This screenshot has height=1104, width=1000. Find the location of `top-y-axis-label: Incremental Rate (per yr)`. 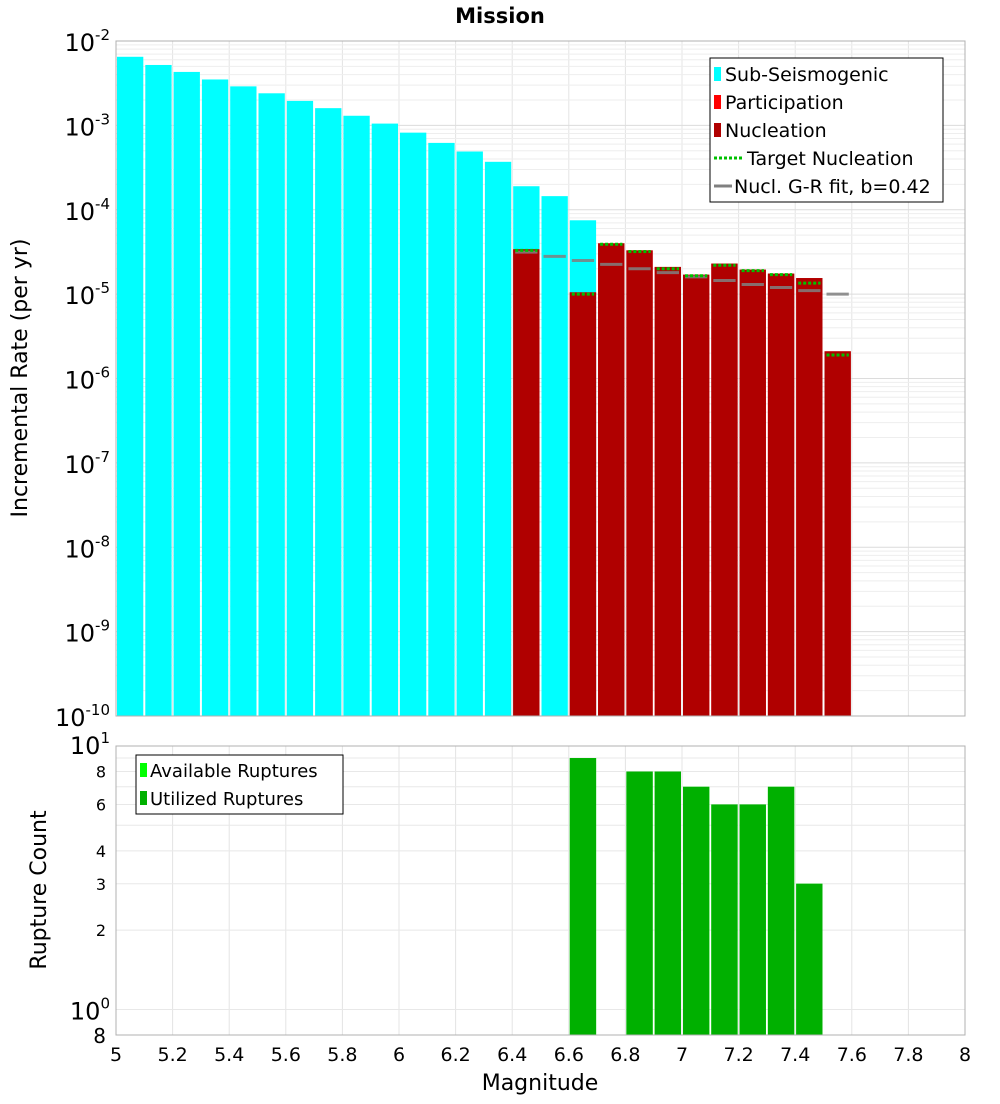

top-y-axis-label: Incremental Rate (per yr) is located at coordinates (20, 378).